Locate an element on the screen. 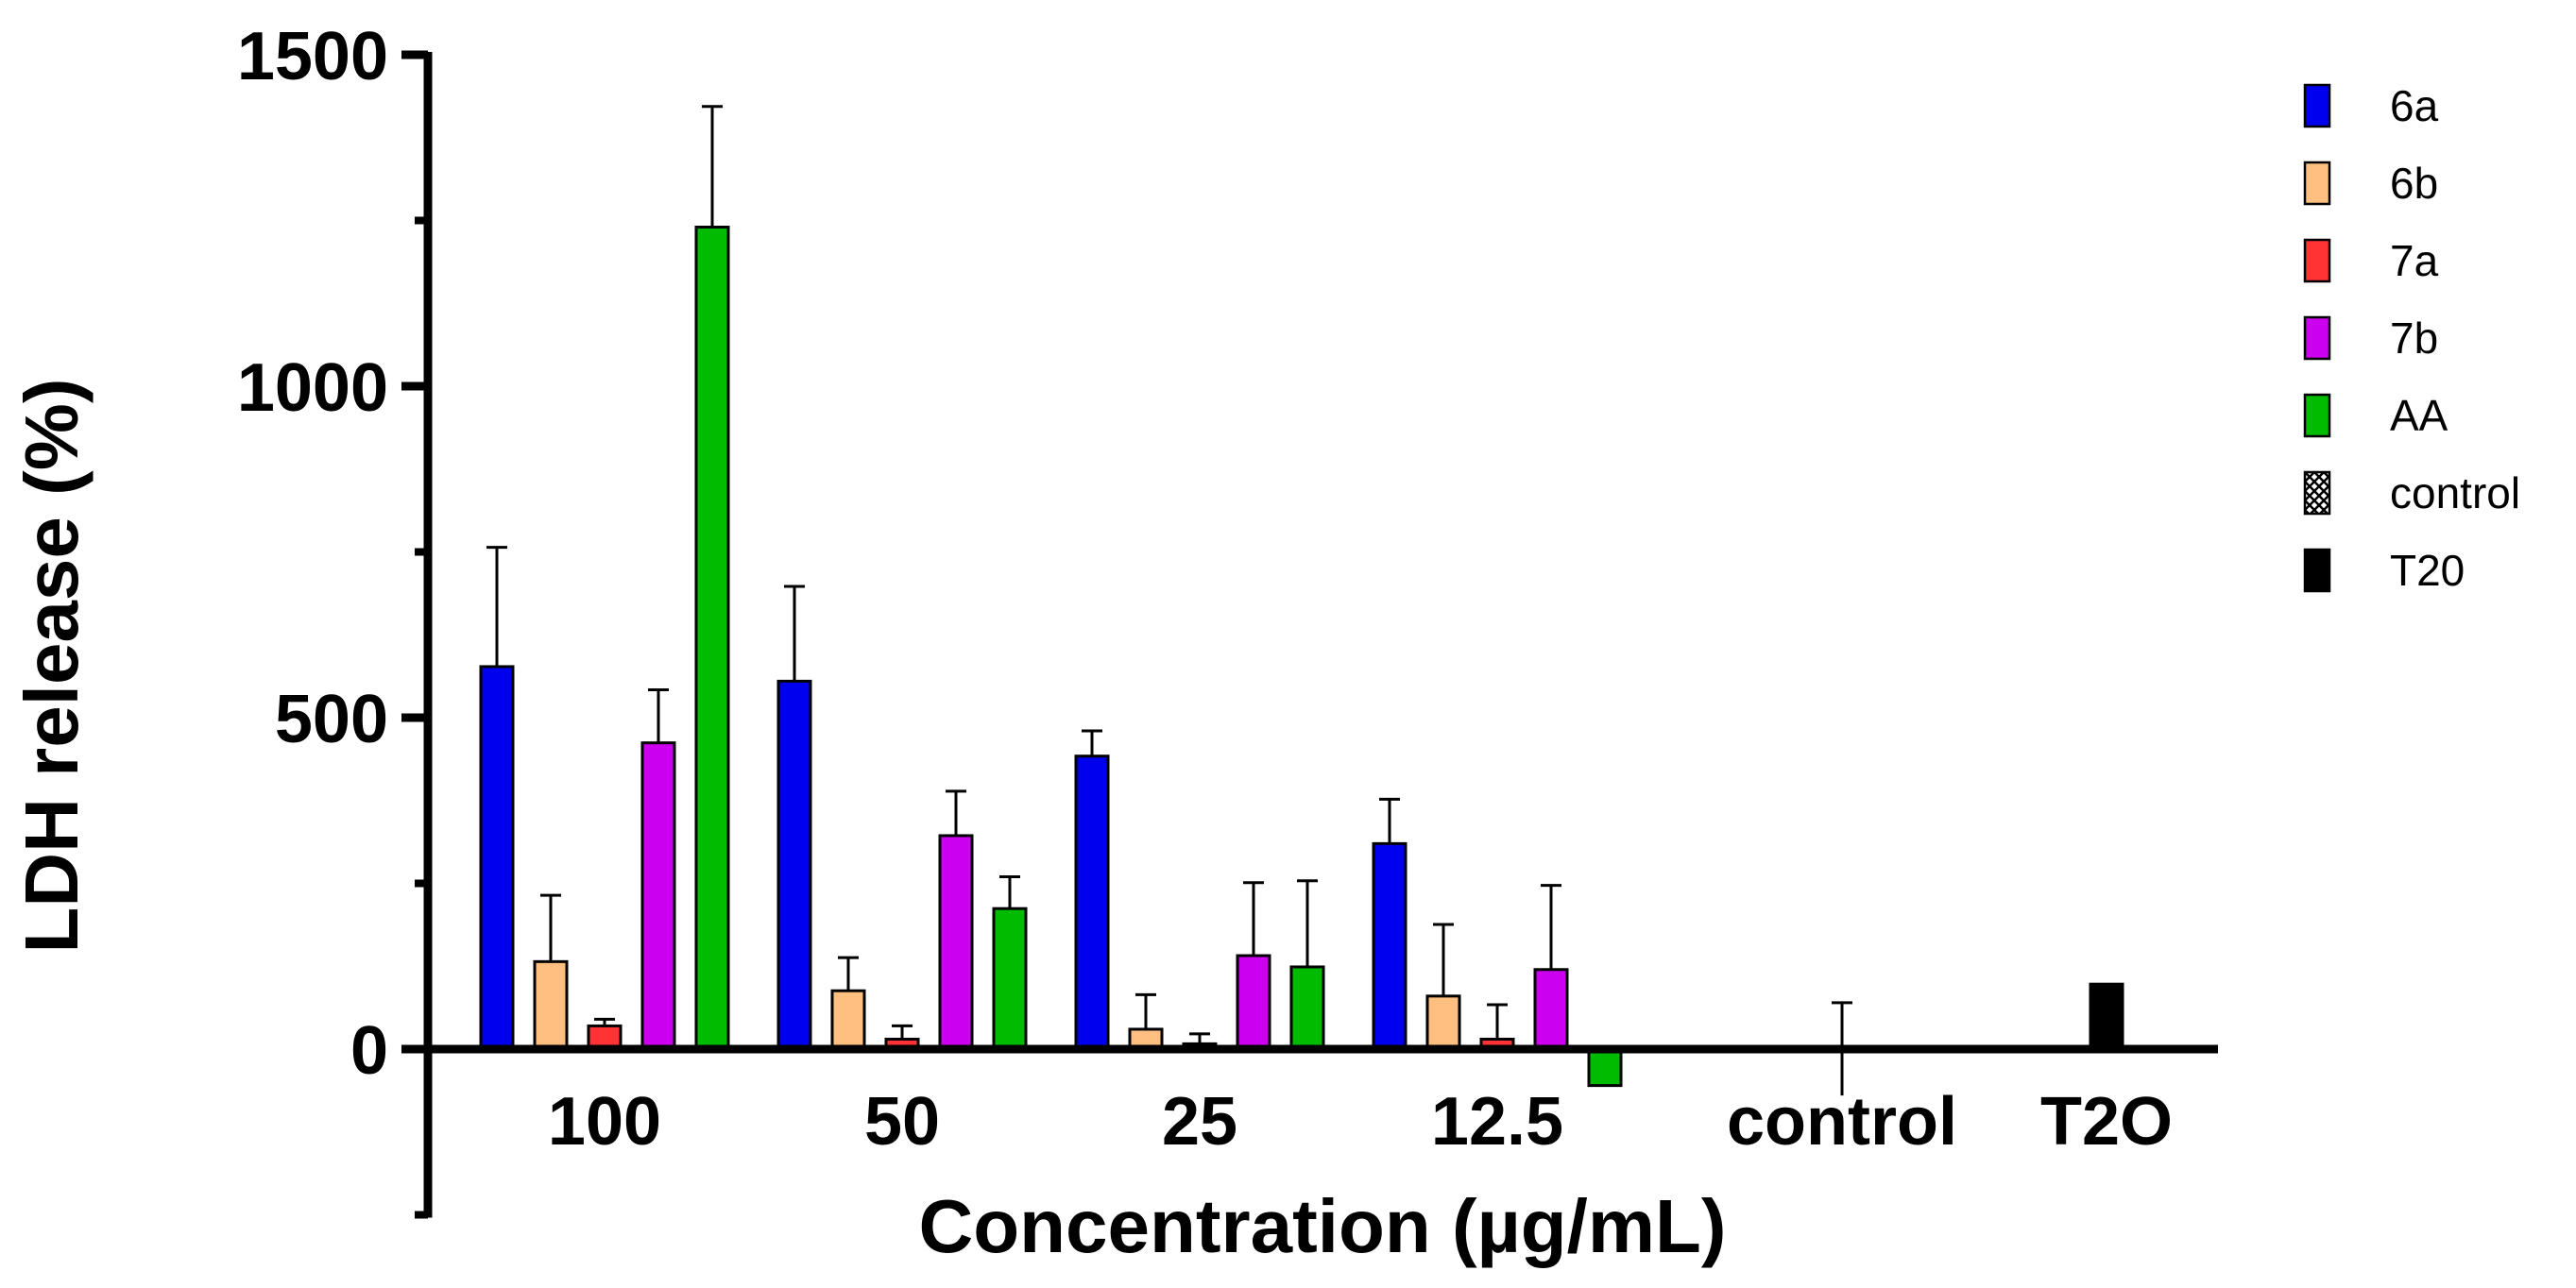 Image resolution: width=2576 pixels, height=1288 pixels. x-category-label: T2O is located at coordinates (2107, 1122).